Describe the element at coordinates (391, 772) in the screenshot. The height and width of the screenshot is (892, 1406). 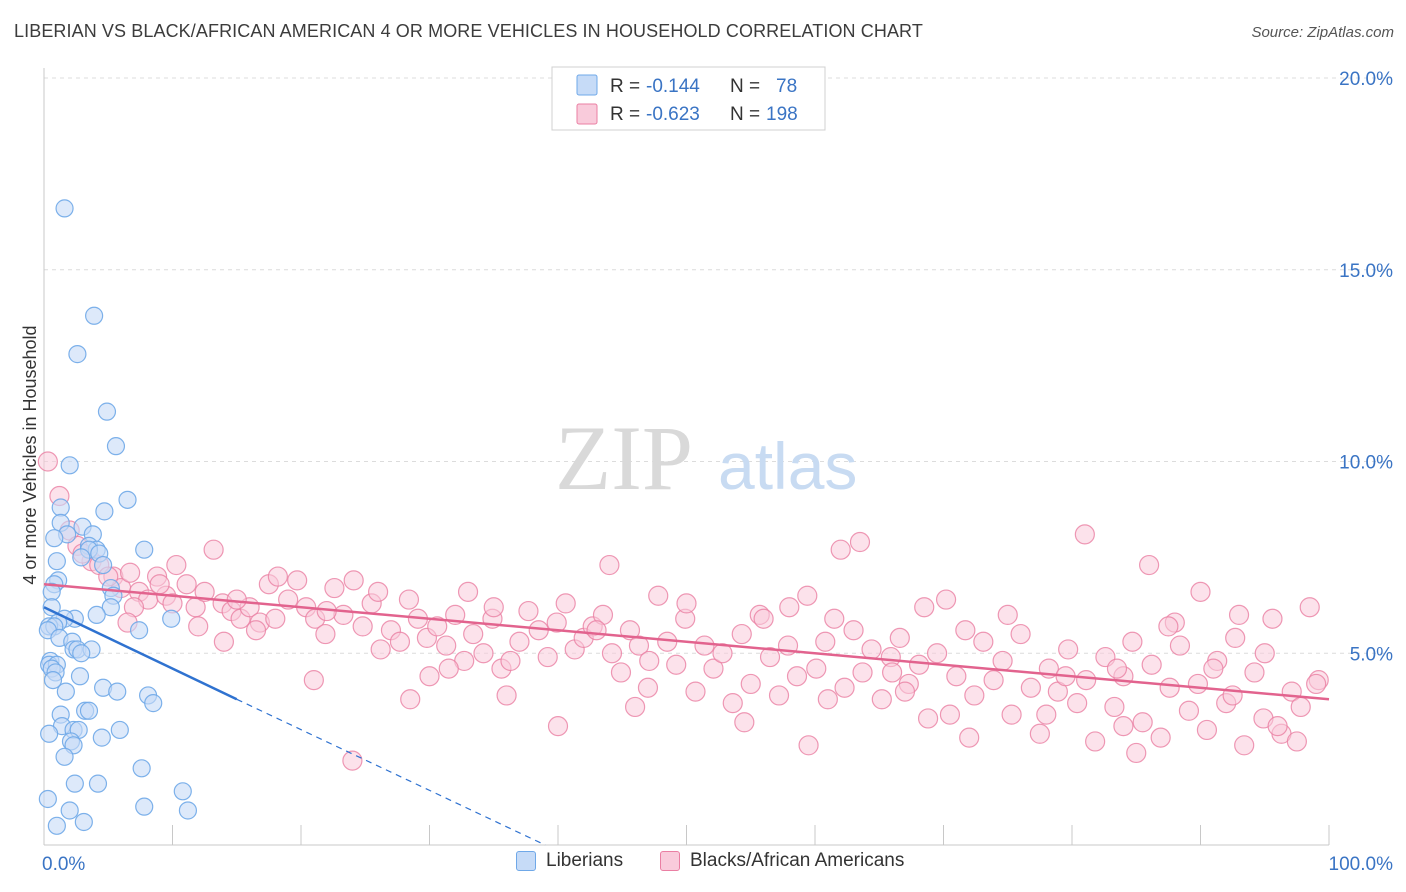
I see `trend-line-liberians-extension` at that location.